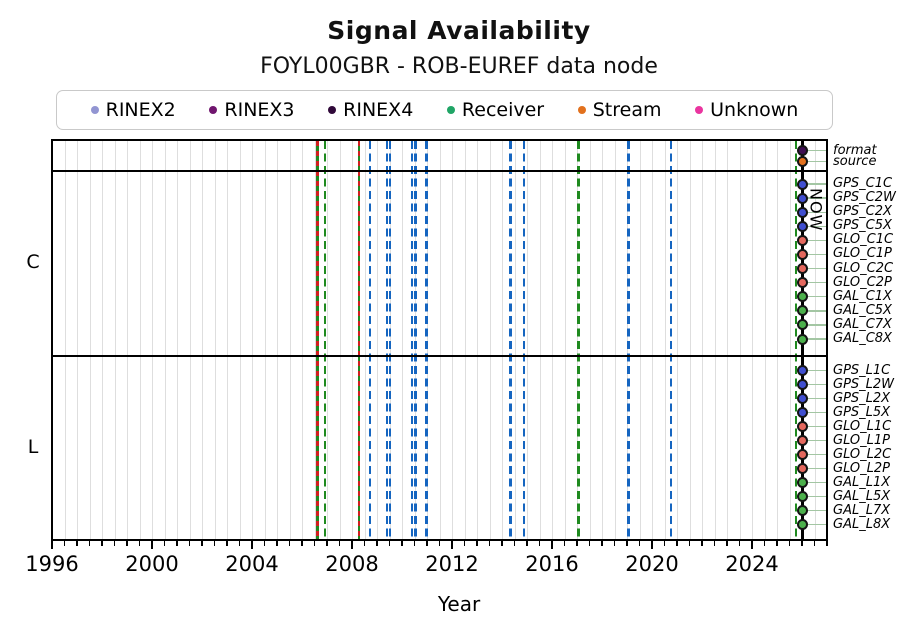  I want to click on row-label: GPS_C2W, so click(864, 198).